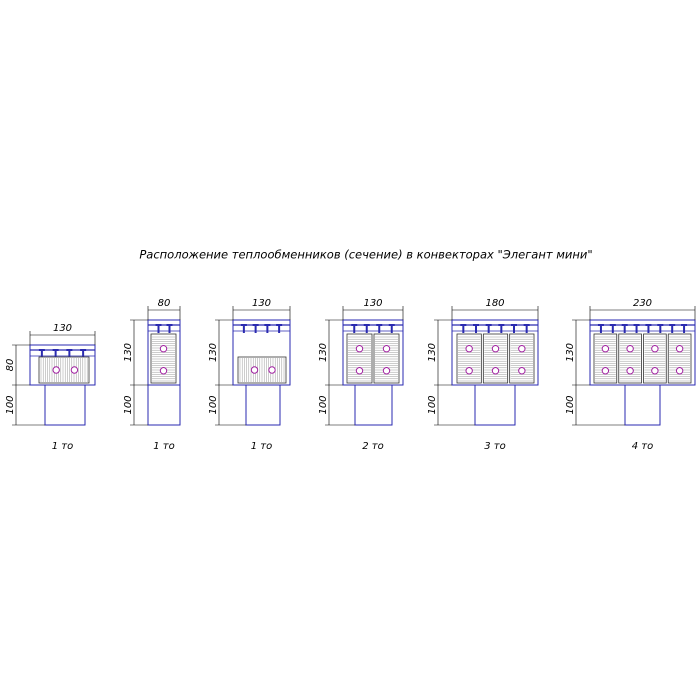 Image resolution: width=700 pixels, height=700 pixels. I want to click on convector-section: 130 130 100 2 то, so click(361, 375).